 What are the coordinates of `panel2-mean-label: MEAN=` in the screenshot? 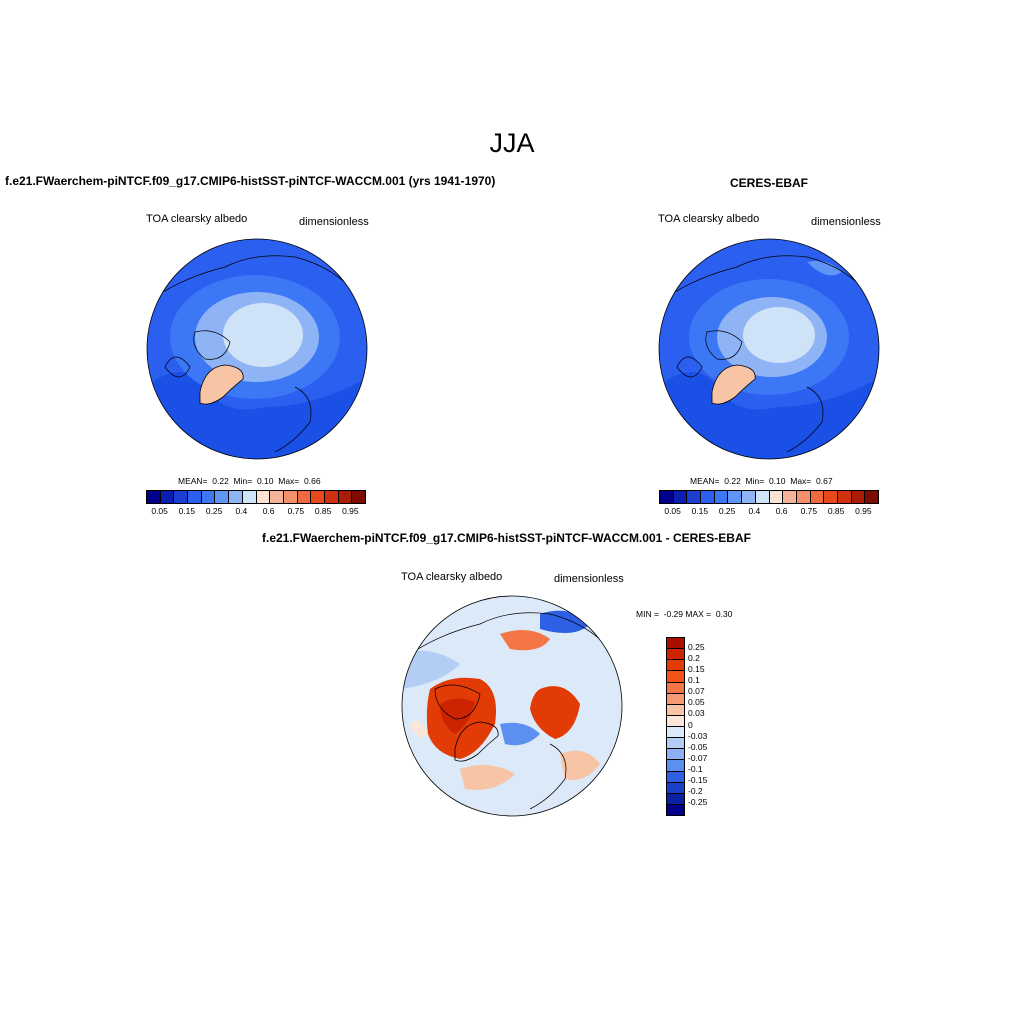 It's located at (705, 481).